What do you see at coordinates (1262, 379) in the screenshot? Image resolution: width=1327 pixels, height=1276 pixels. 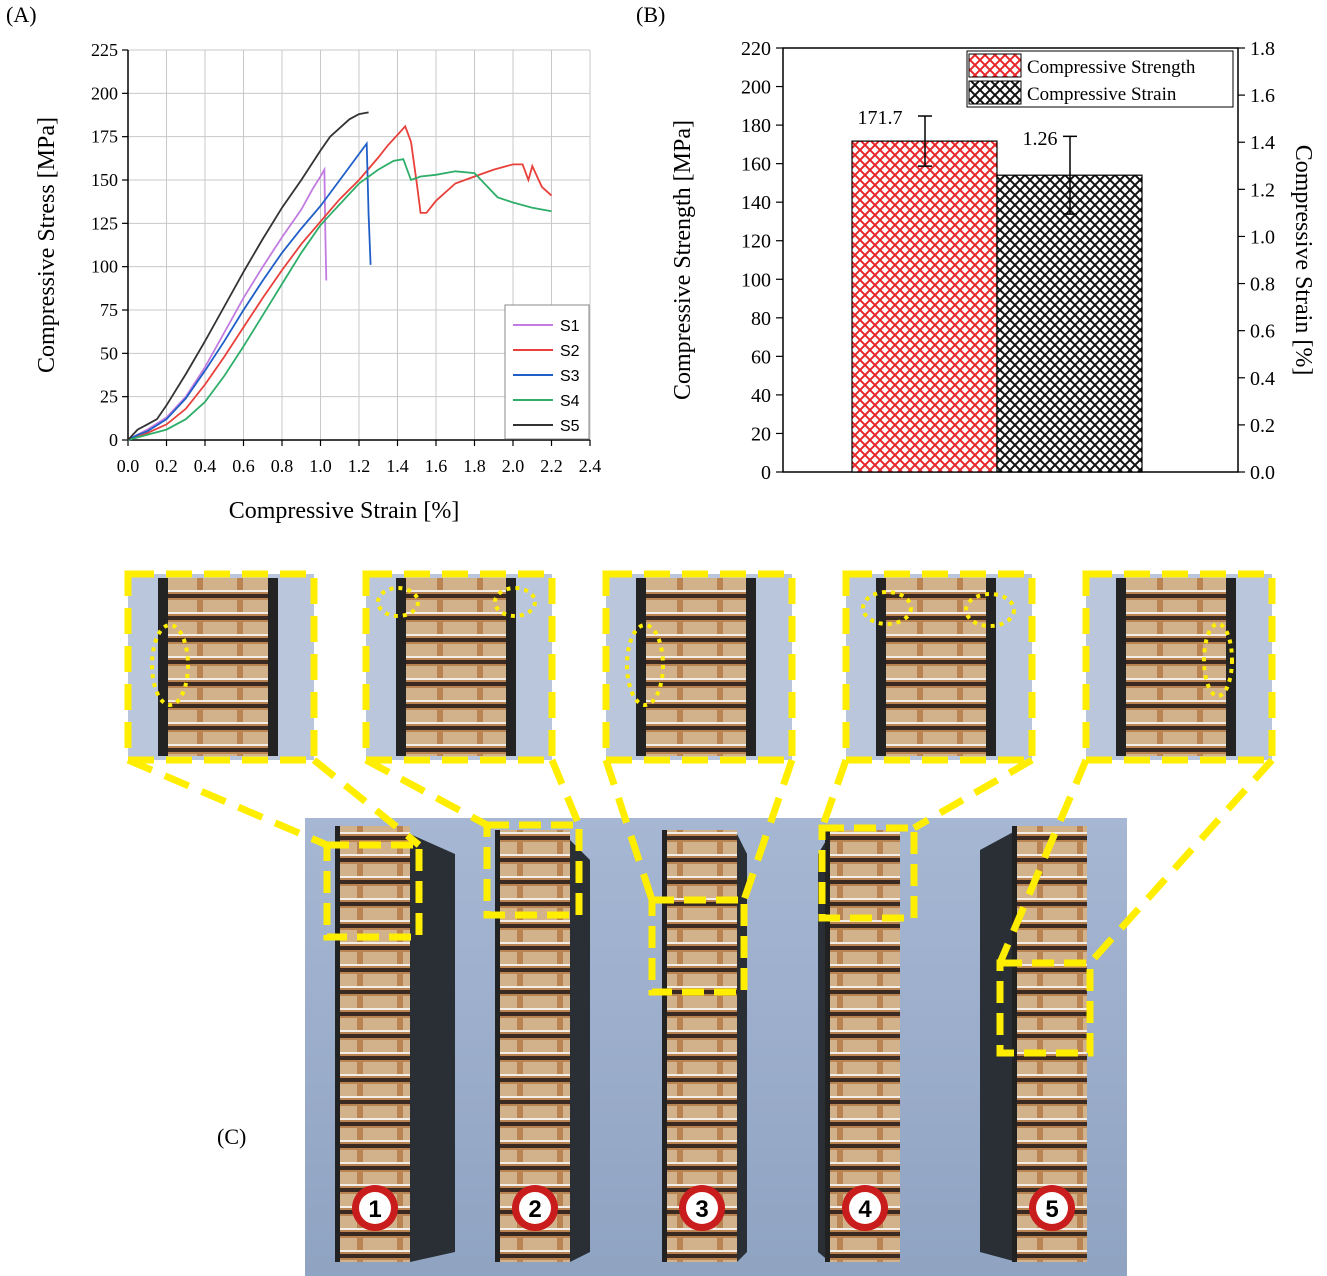 I see `y-right-tick-label: 0.4` at bounding box center [1262, 379].